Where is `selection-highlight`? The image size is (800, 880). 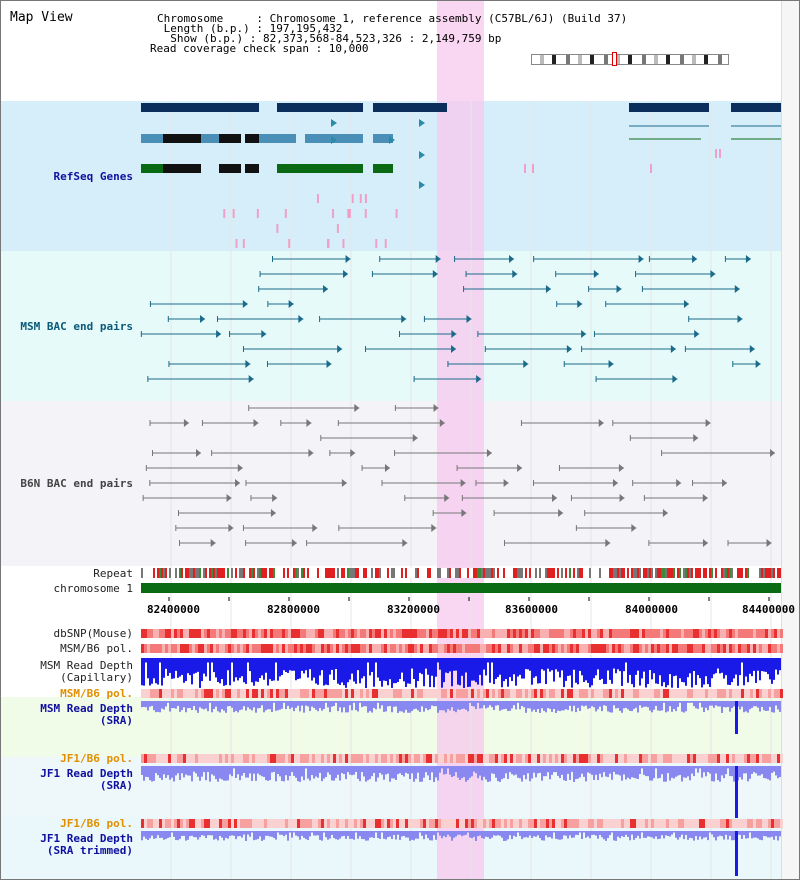
selection-highlight is located at coordinates (460, 440).